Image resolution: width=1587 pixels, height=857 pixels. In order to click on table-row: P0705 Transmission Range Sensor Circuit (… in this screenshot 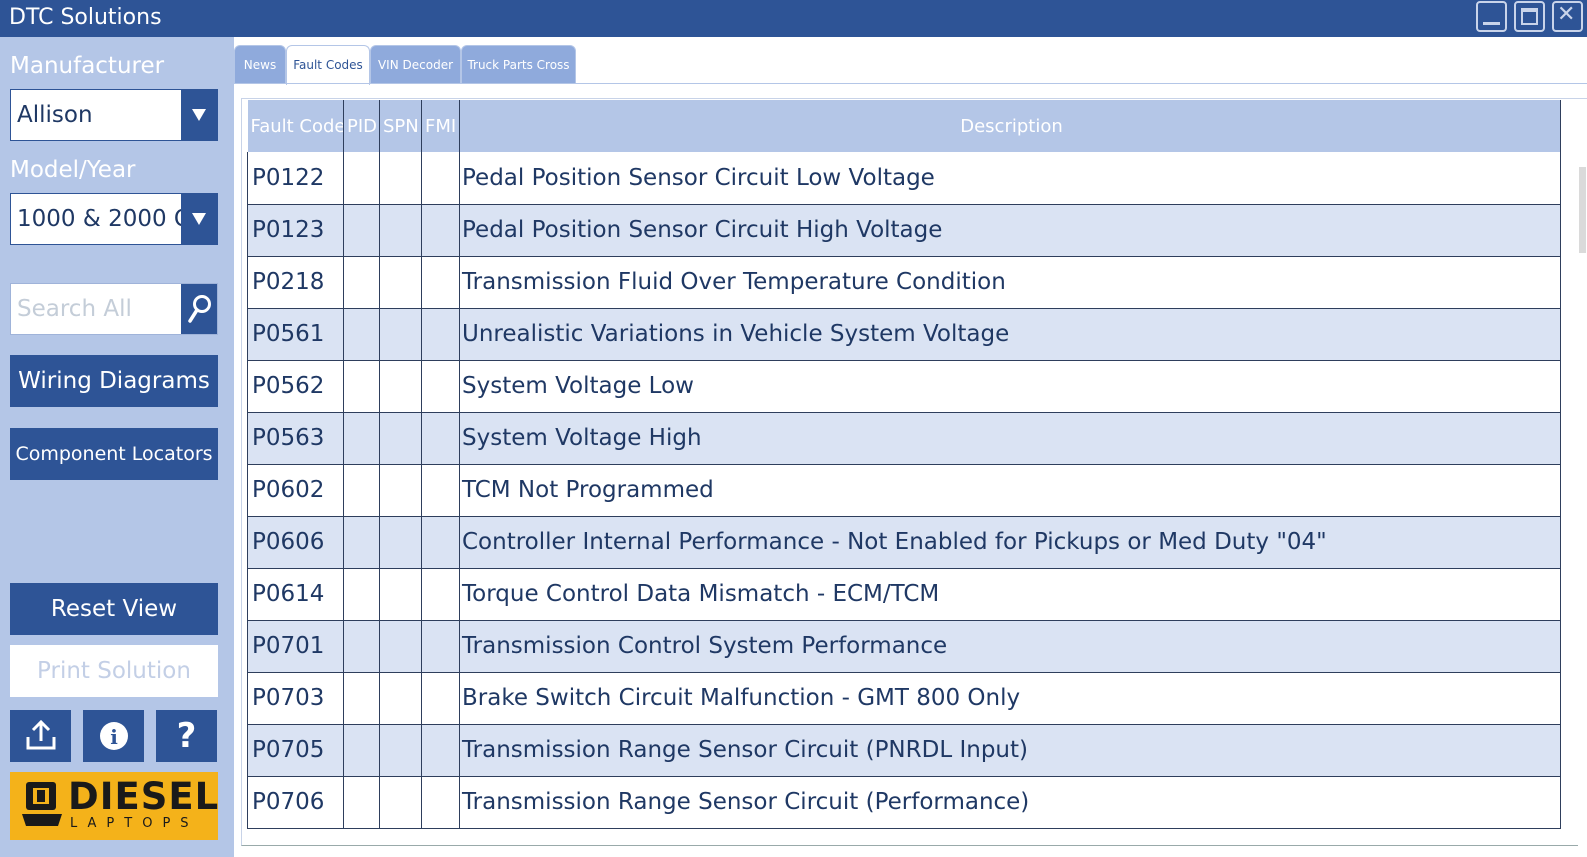, I will do `click(904, 750)`.